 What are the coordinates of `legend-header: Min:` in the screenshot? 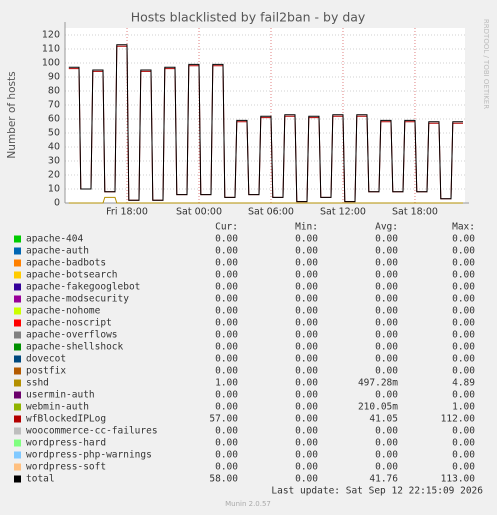 It's located at (306, 227).